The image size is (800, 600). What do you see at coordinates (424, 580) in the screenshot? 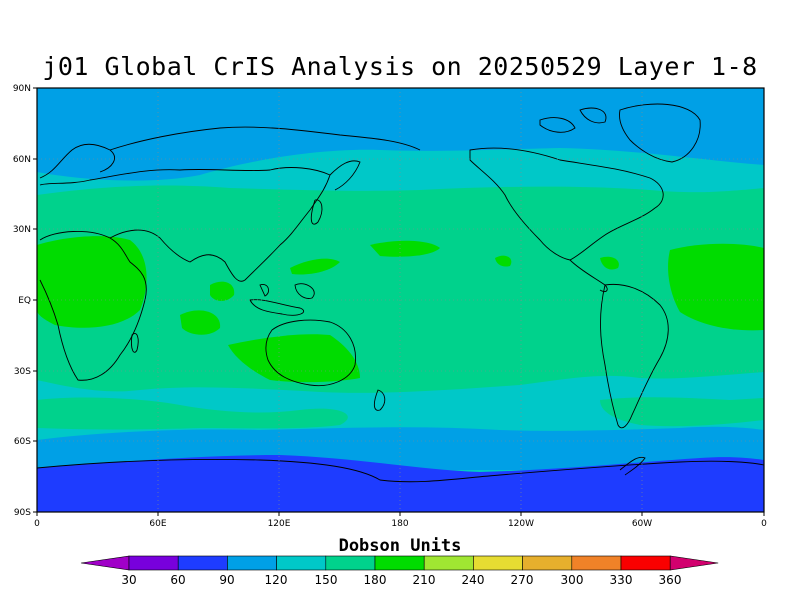
I see `colorbar-tick: 210` at bounding box center [424, 580].